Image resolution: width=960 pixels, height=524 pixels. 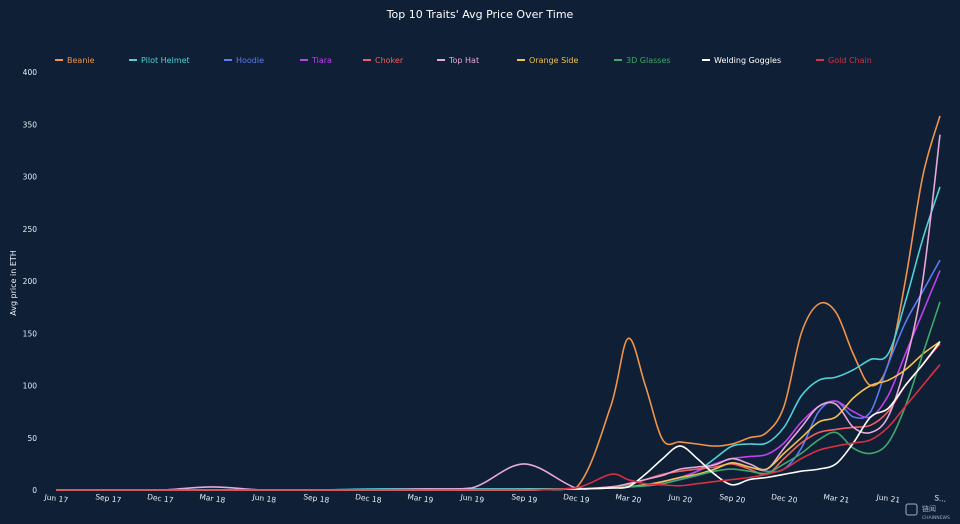 I want to click on x-tick-label: Jun 21, so click(x=888, y=498).